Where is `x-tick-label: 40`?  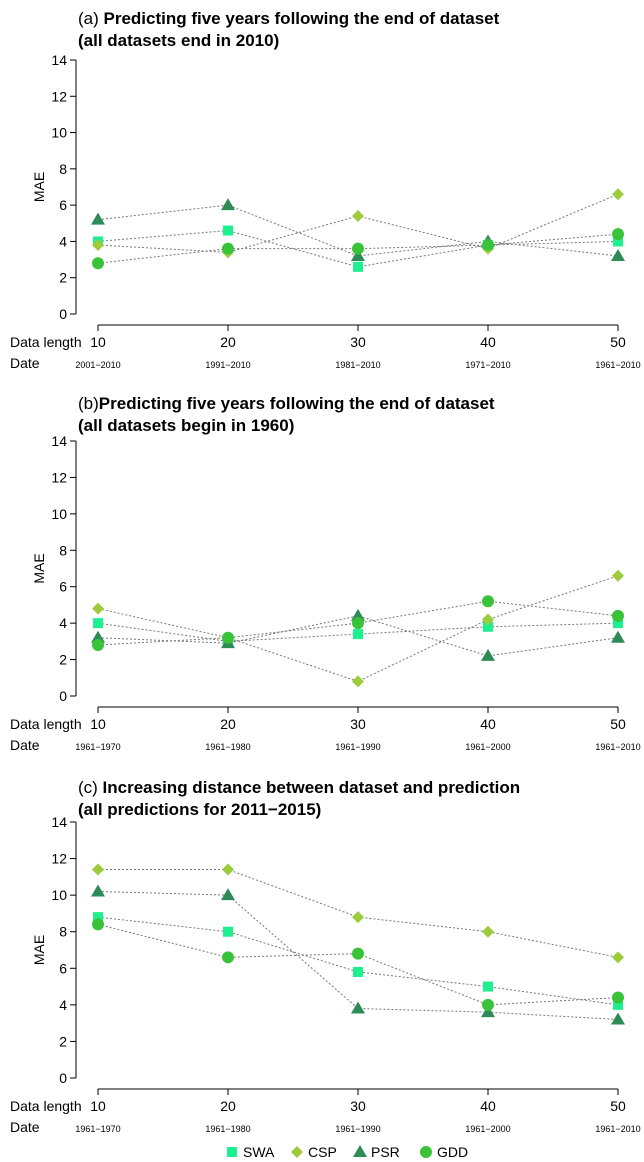 x-tick-label: 40 is located at coordinates (488, 342).